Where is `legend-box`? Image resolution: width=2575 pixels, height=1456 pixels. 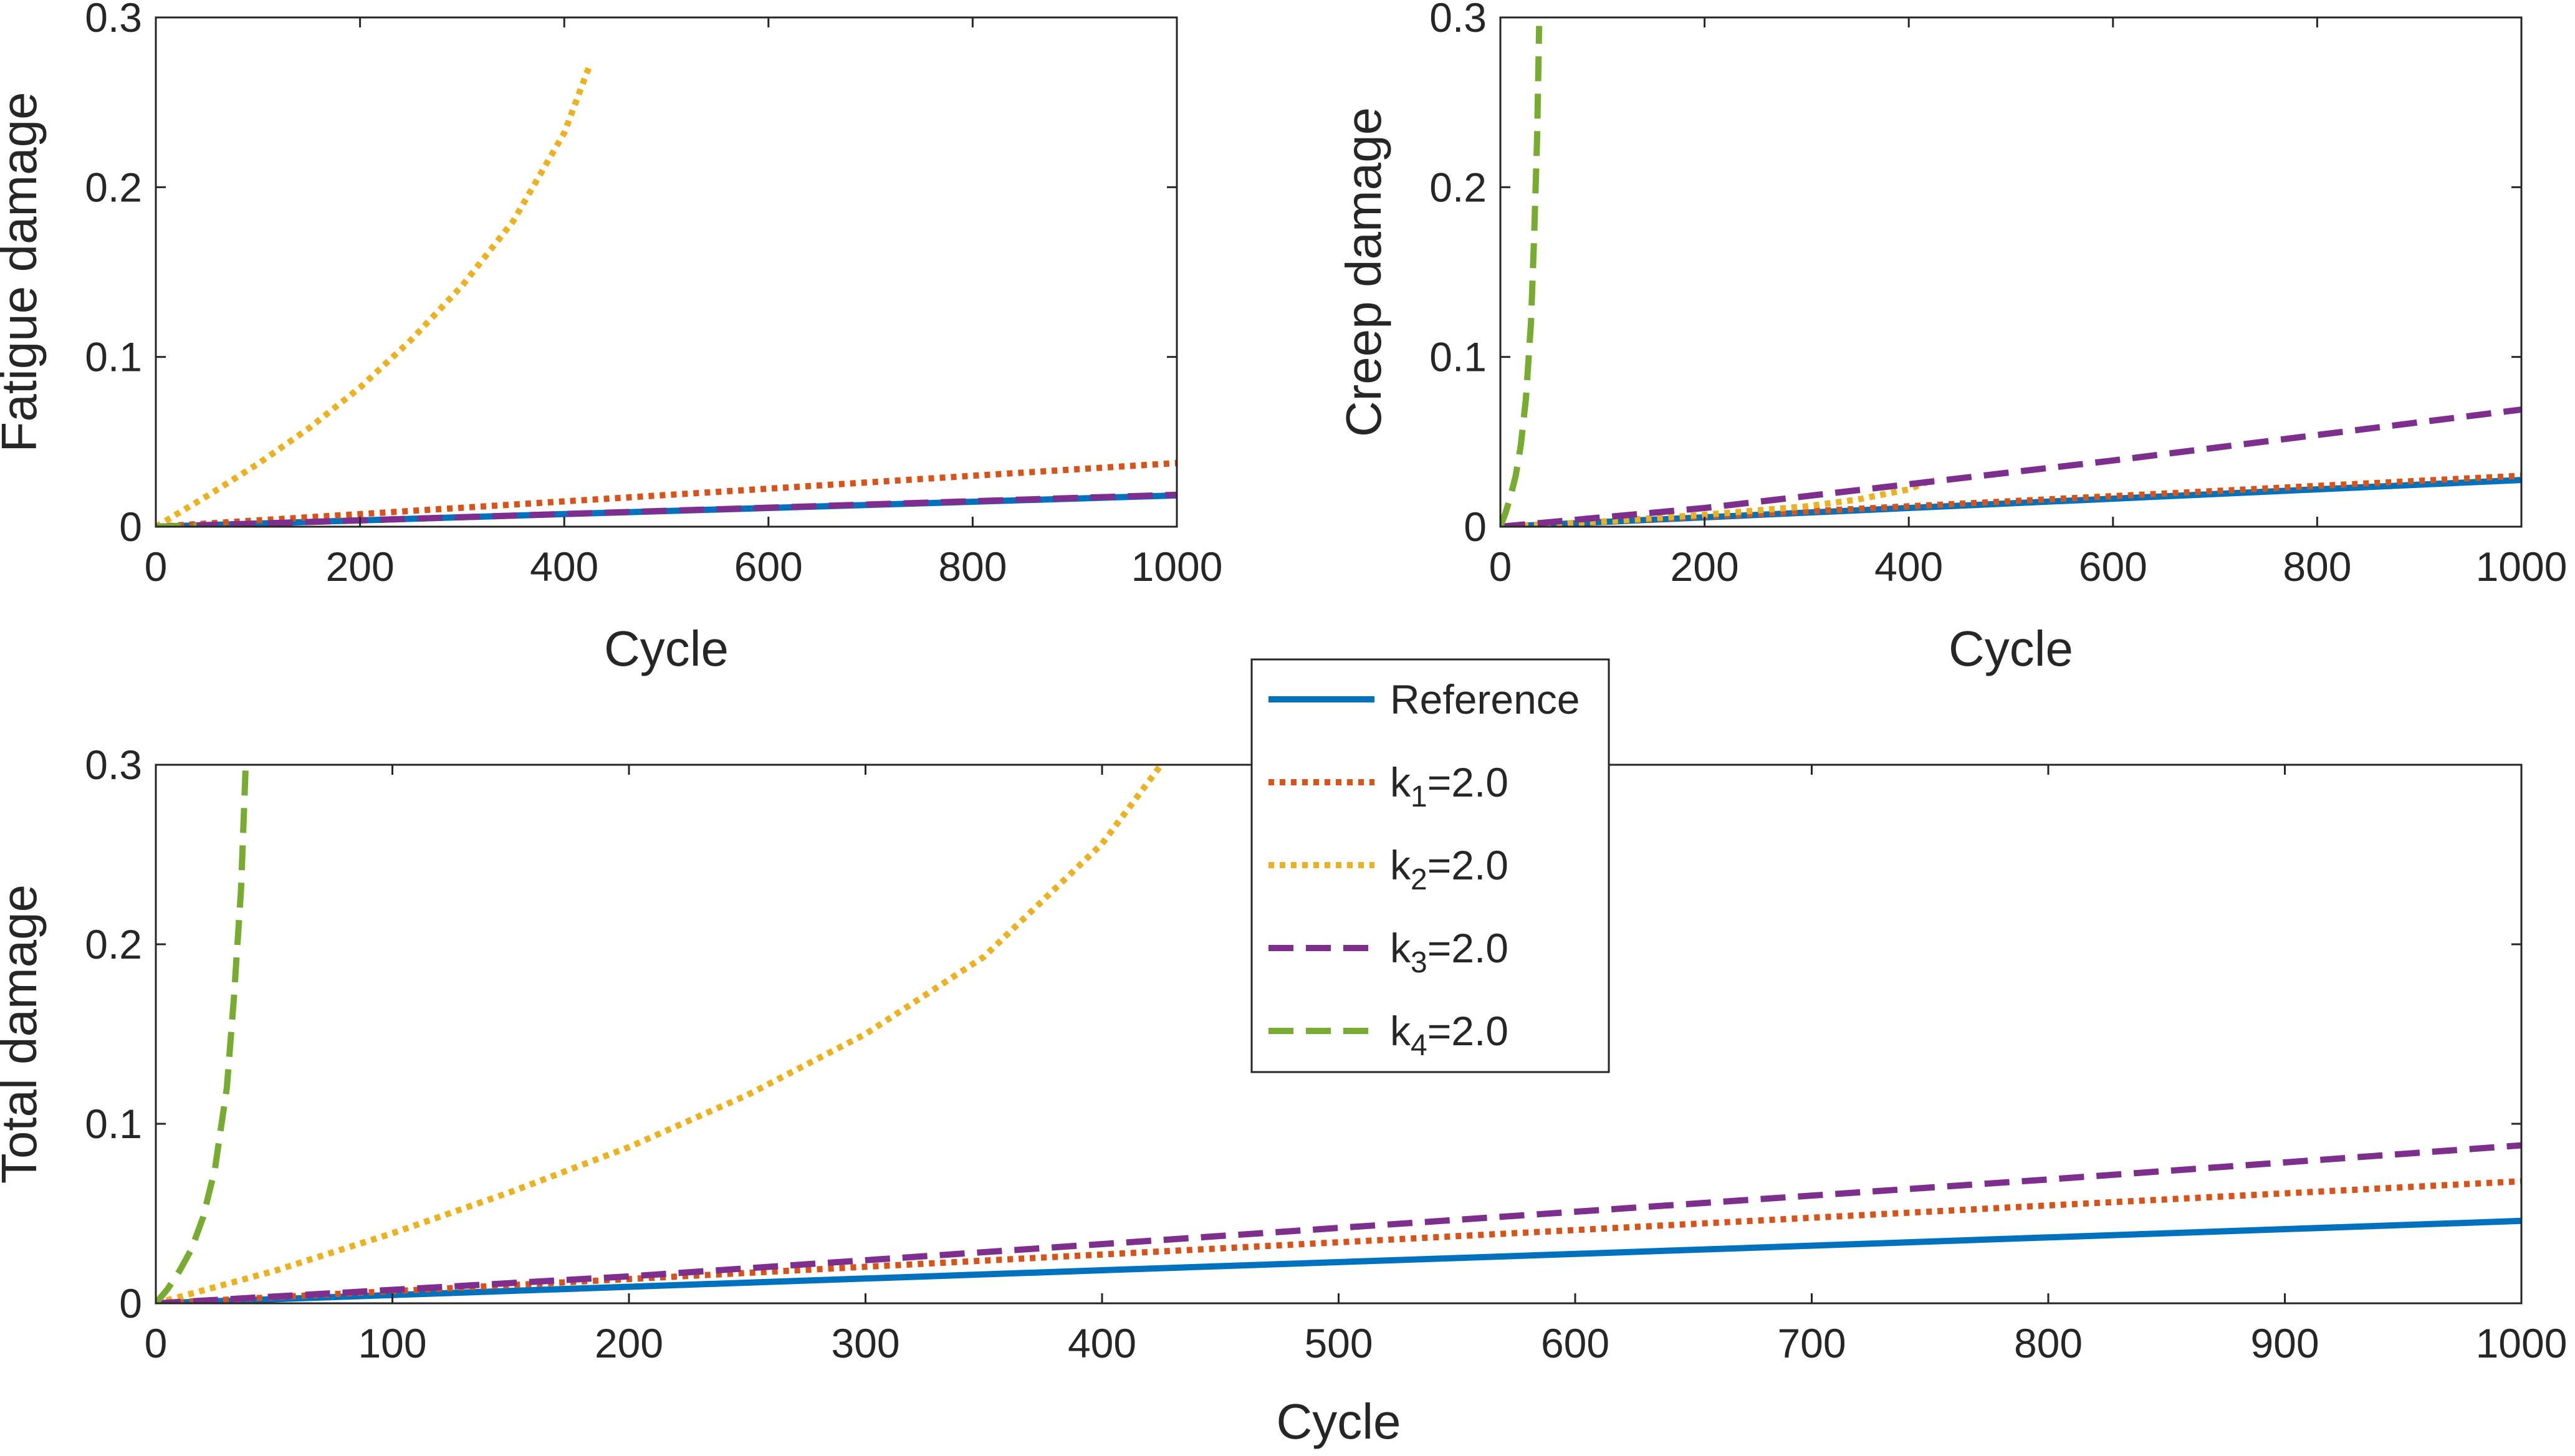
legend-box is located at coordinates (1430, 866).